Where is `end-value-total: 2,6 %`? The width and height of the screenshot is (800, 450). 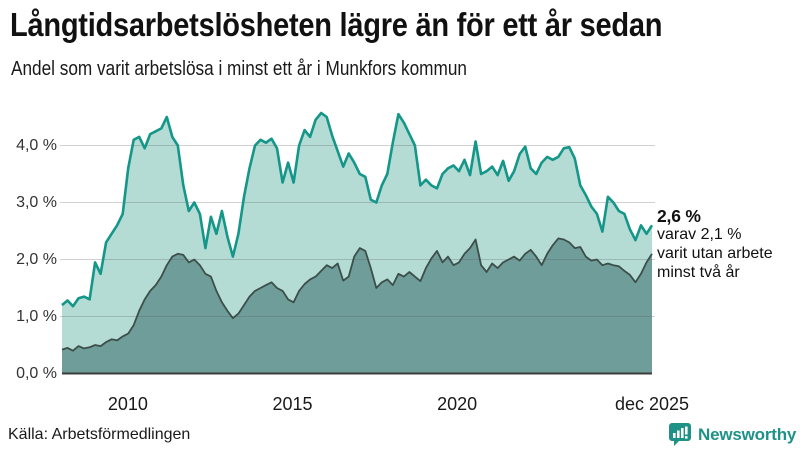
end-value-total: 2,6 % is located at coordinates (679, 216).